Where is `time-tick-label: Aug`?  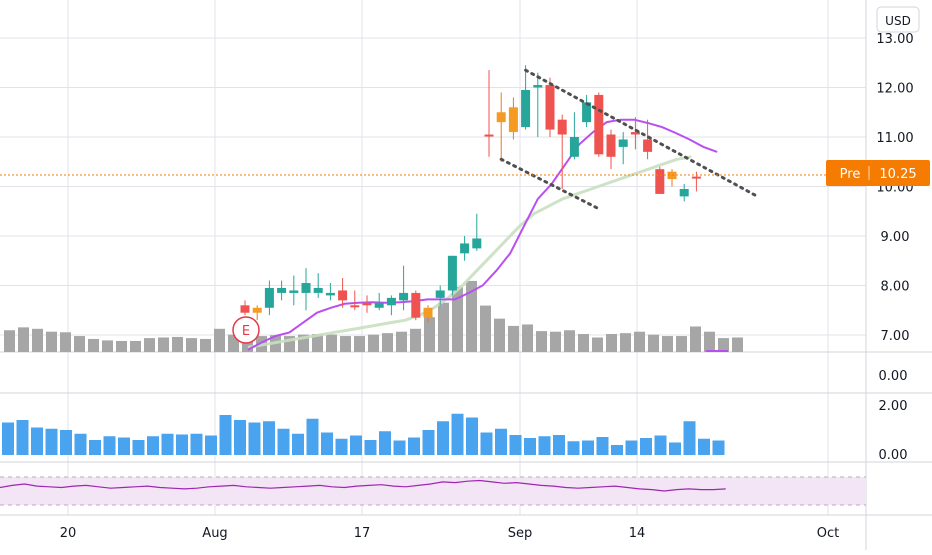 time-tick-label: Aug is located at coordinates (214, 533).